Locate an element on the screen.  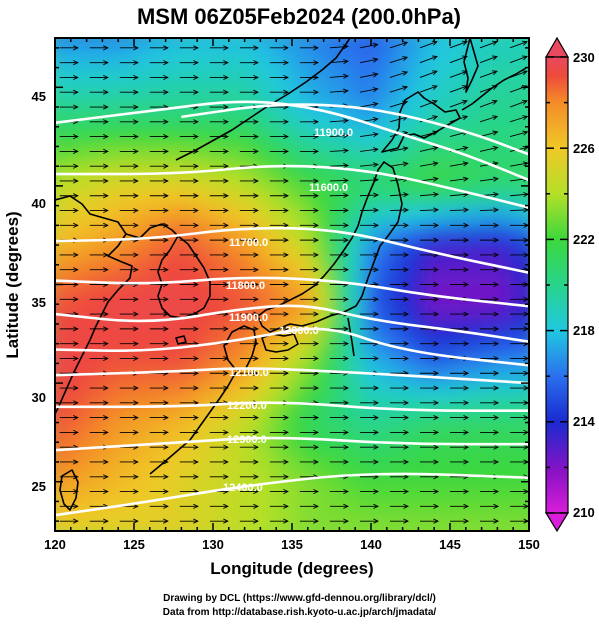
x-tick-labels: 120 125 130 135 140 145 150 is located at coordinates (292, 544).